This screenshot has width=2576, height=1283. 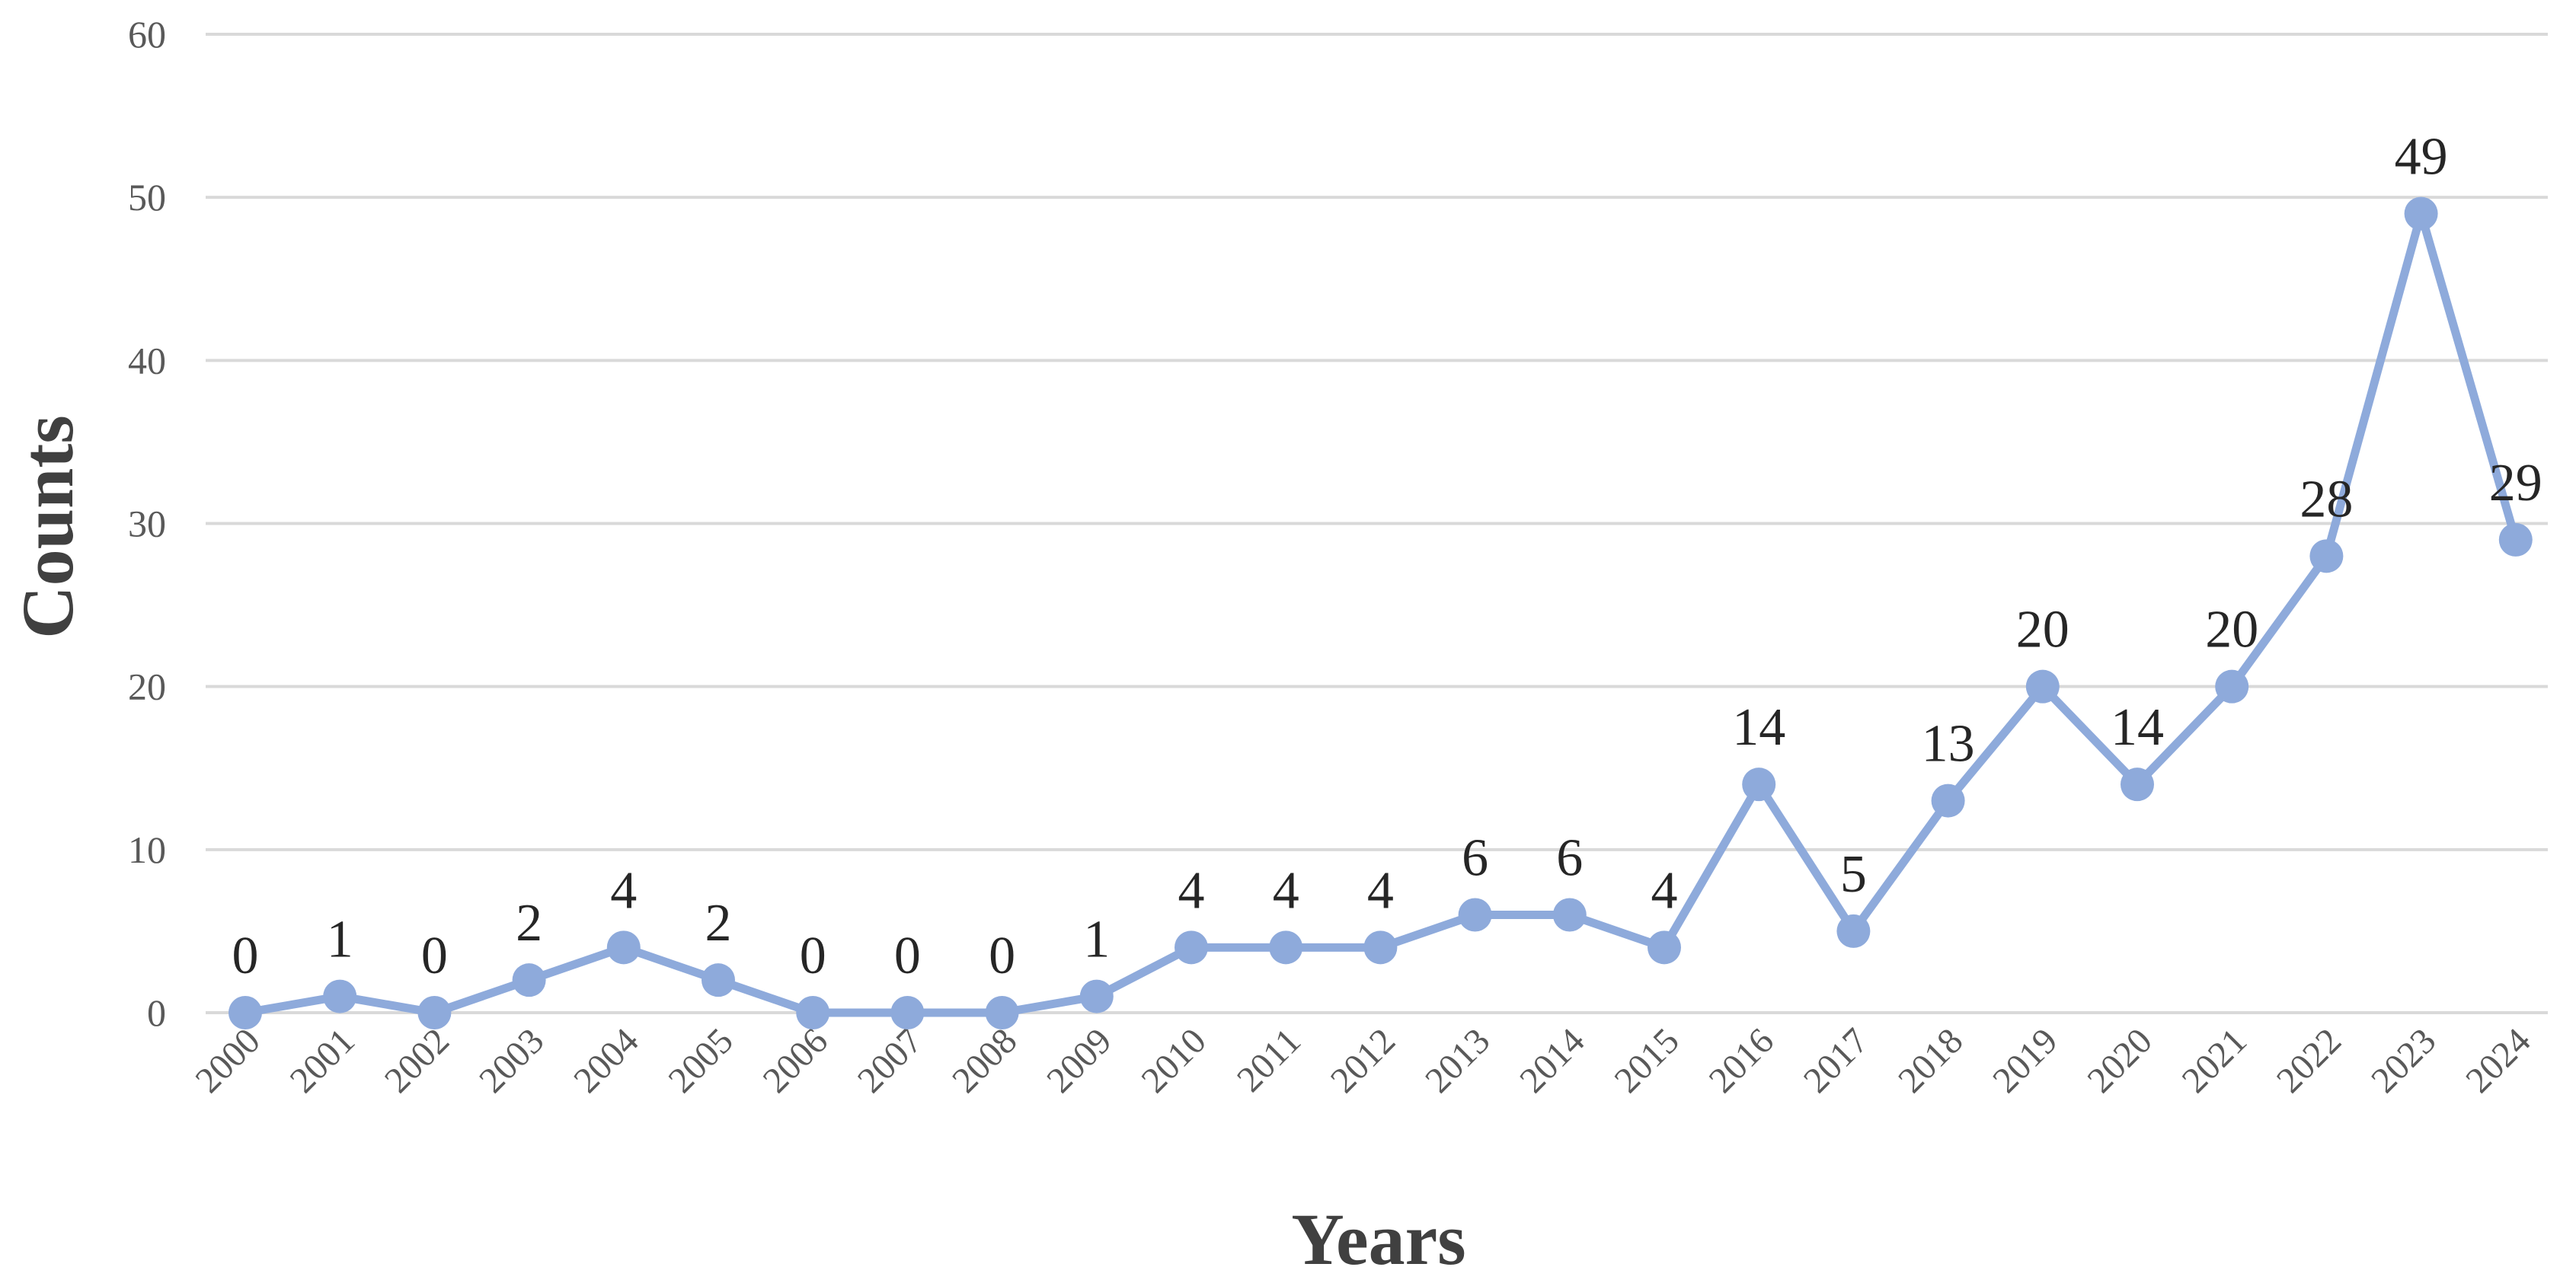 I want to click on x-tick-label: 2010, so click(x=1173, y=1060).